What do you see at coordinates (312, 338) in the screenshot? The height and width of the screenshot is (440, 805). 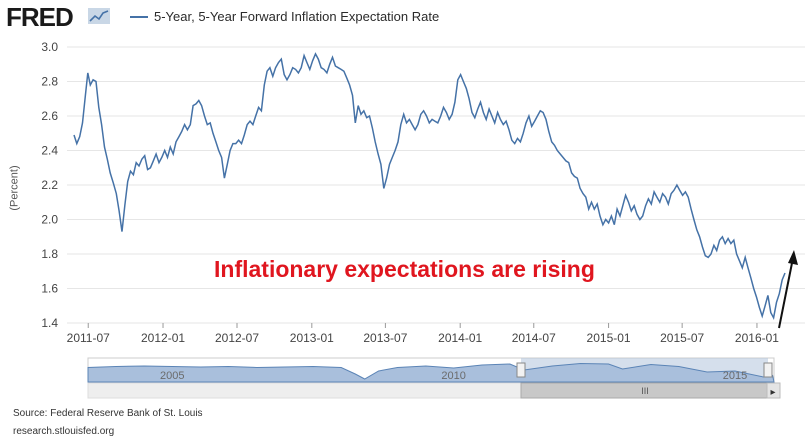 I see `x-tick-label: 2013-01` at bounding box center [312, 338].